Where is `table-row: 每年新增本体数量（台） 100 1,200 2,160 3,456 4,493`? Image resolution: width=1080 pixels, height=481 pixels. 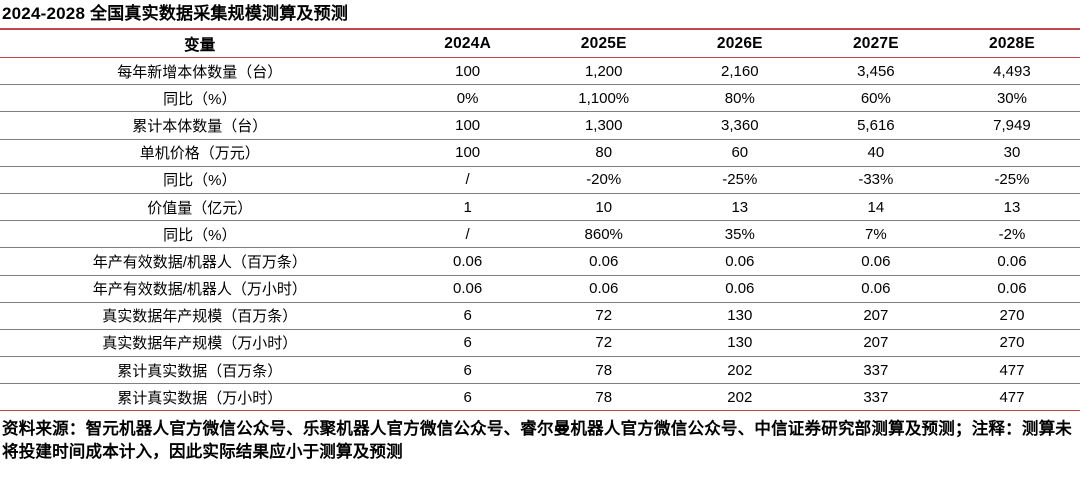 table-row: 每年新增本体数量（台） 100 1,200 2,160 3,456 4,493 is located at coordinates (540, 71).